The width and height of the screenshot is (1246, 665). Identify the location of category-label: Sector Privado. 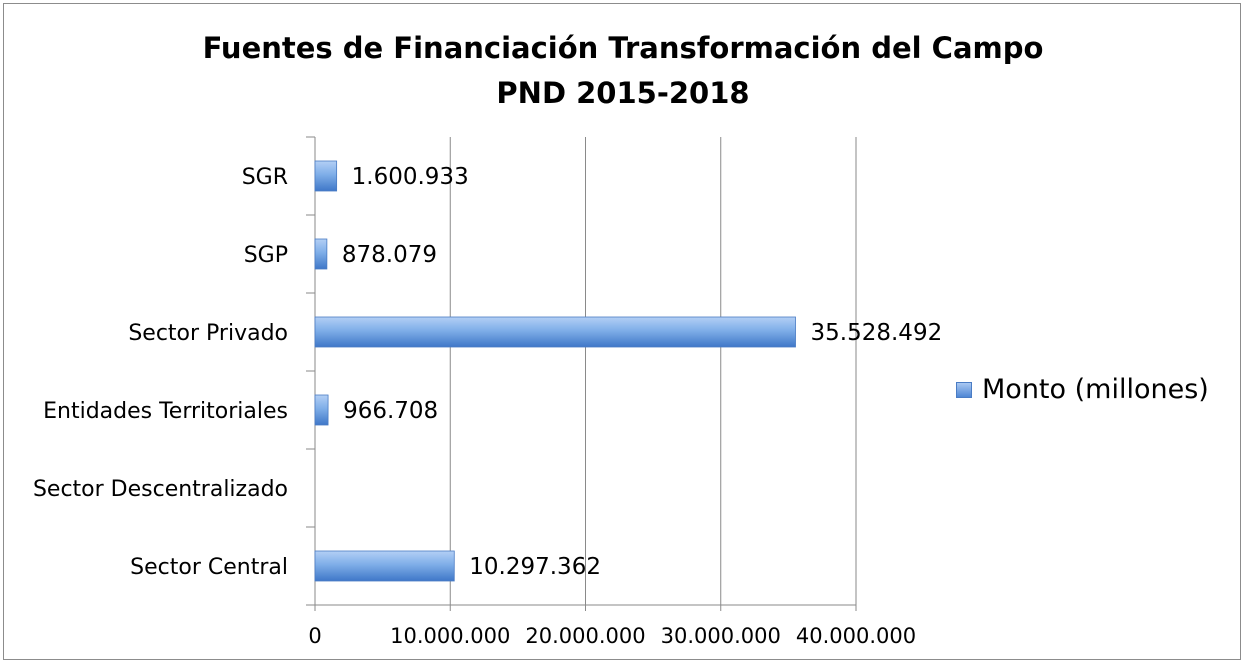
(208, 333).